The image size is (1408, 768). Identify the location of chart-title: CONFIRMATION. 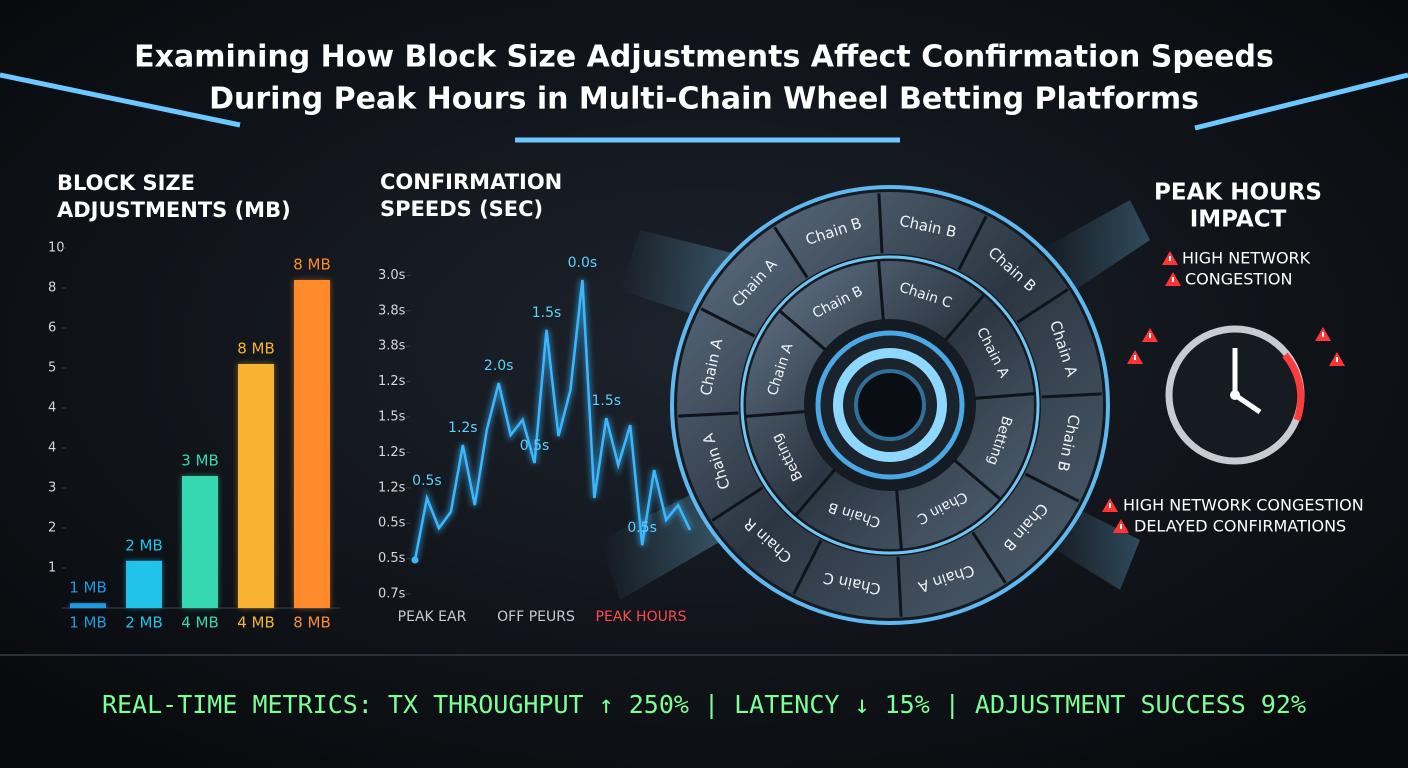
(471, 182).